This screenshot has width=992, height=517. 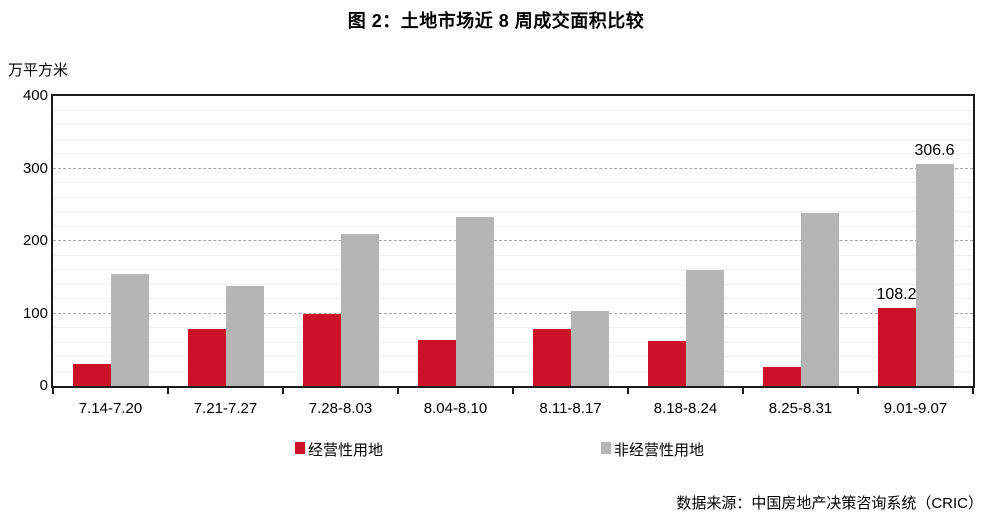 I want to click on y-axis-tick-label: 200, so click(x=35, y=240).